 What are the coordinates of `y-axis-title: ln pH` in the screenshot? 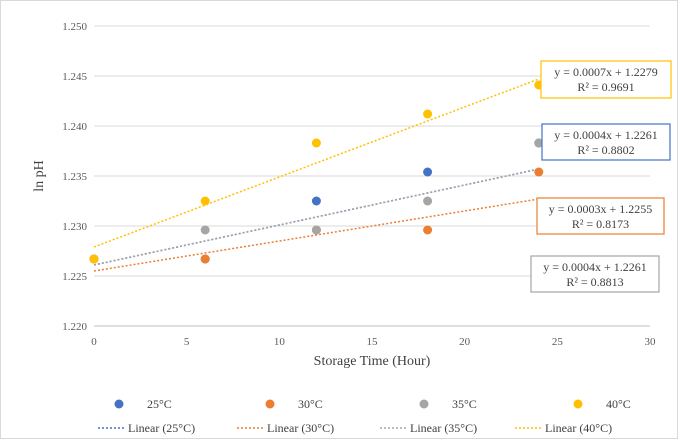 It's located at (39, 176).